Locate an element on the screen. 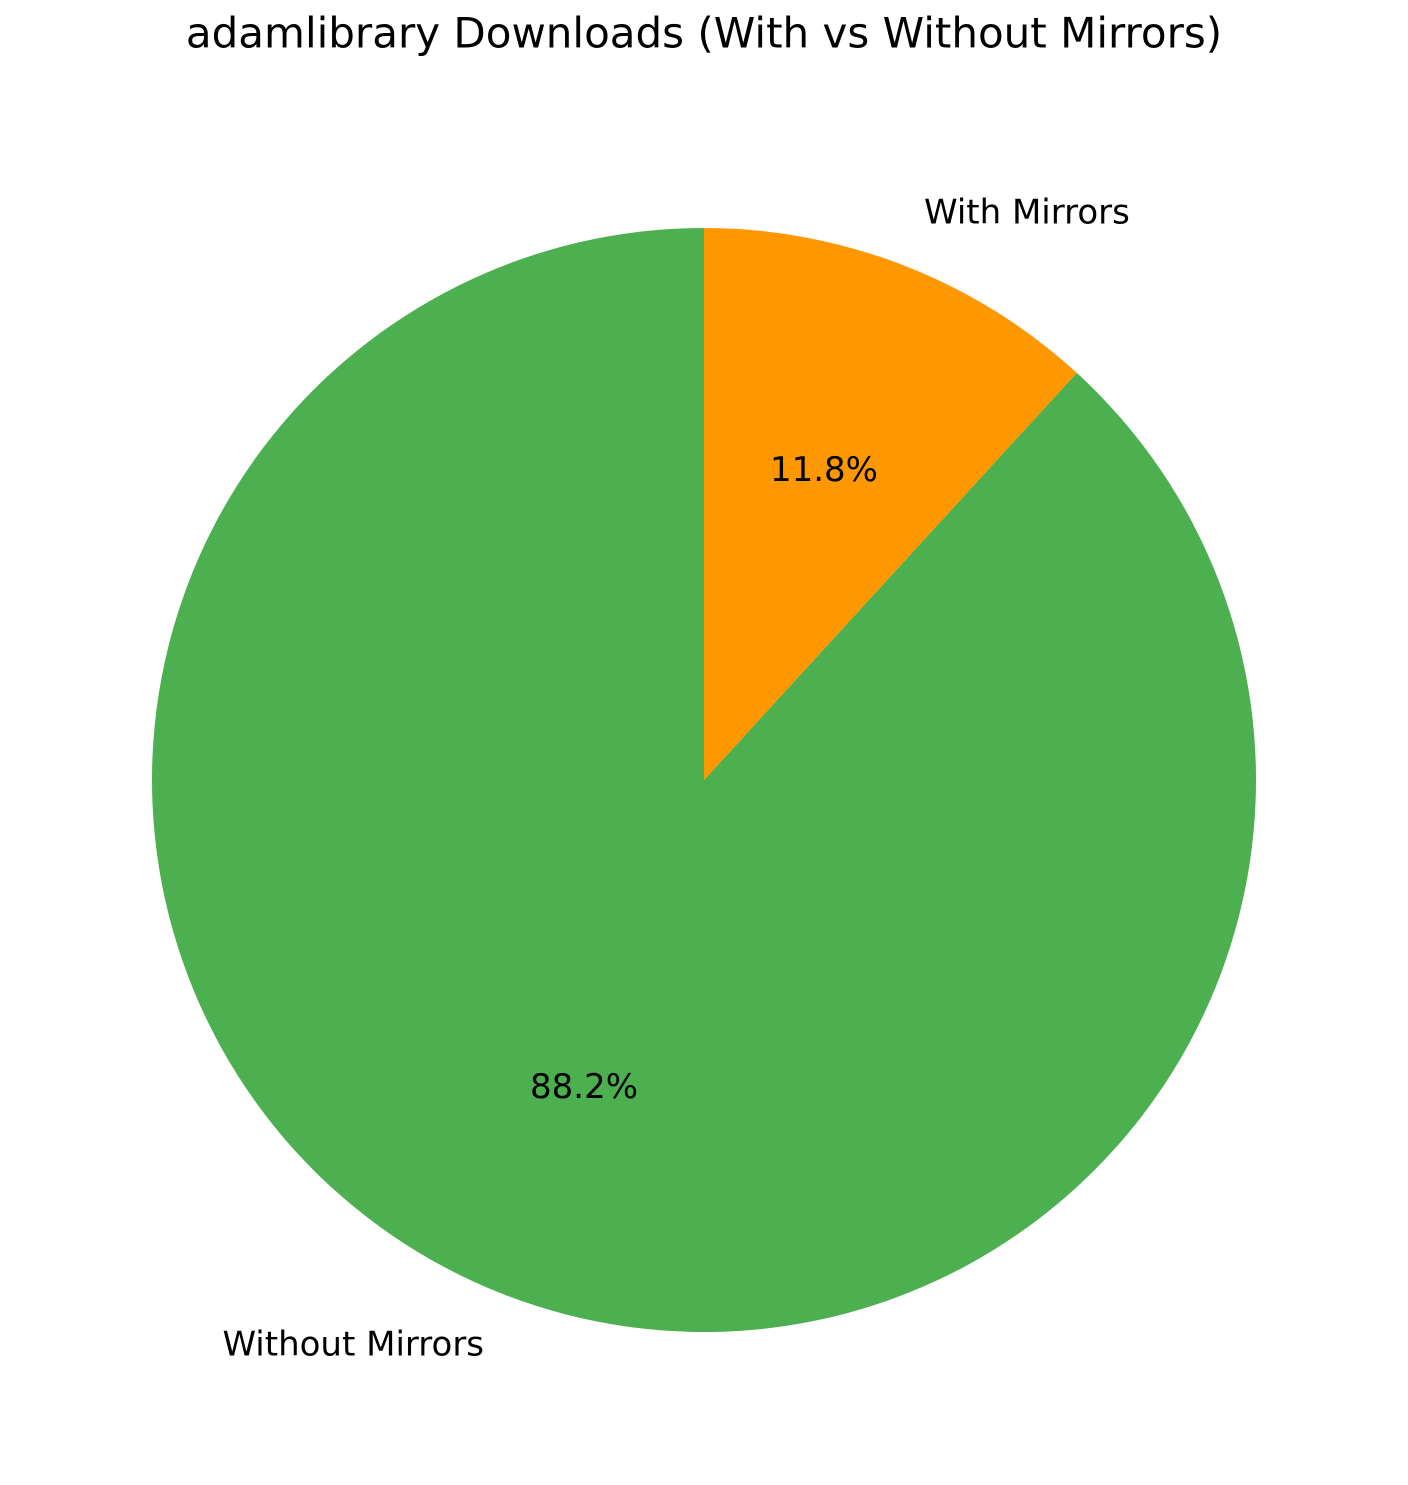 This screenshot has width=1408, height=1485. slice-label: Without Mirrors is located at coordinates (353, 1344).